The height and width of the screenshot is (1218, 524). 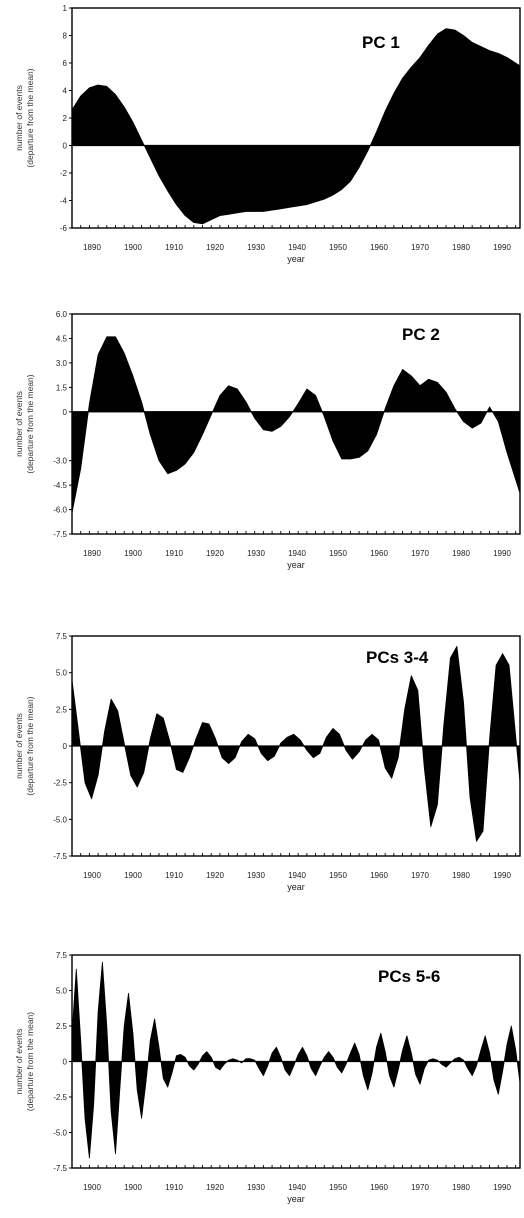 What do you see at coordinates (60, 485) in the screenshot?
I see `y-tick-label: -4.5` at bounding box center [60, 485].